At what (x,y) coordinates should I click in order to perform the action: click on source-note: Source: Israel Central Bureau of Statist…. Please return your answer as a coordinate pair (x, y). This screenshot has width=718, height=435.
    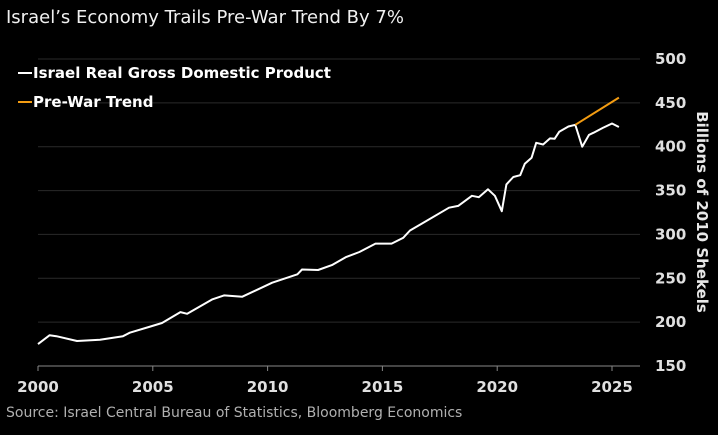
    Looking at the image, I should click on (234, 413).